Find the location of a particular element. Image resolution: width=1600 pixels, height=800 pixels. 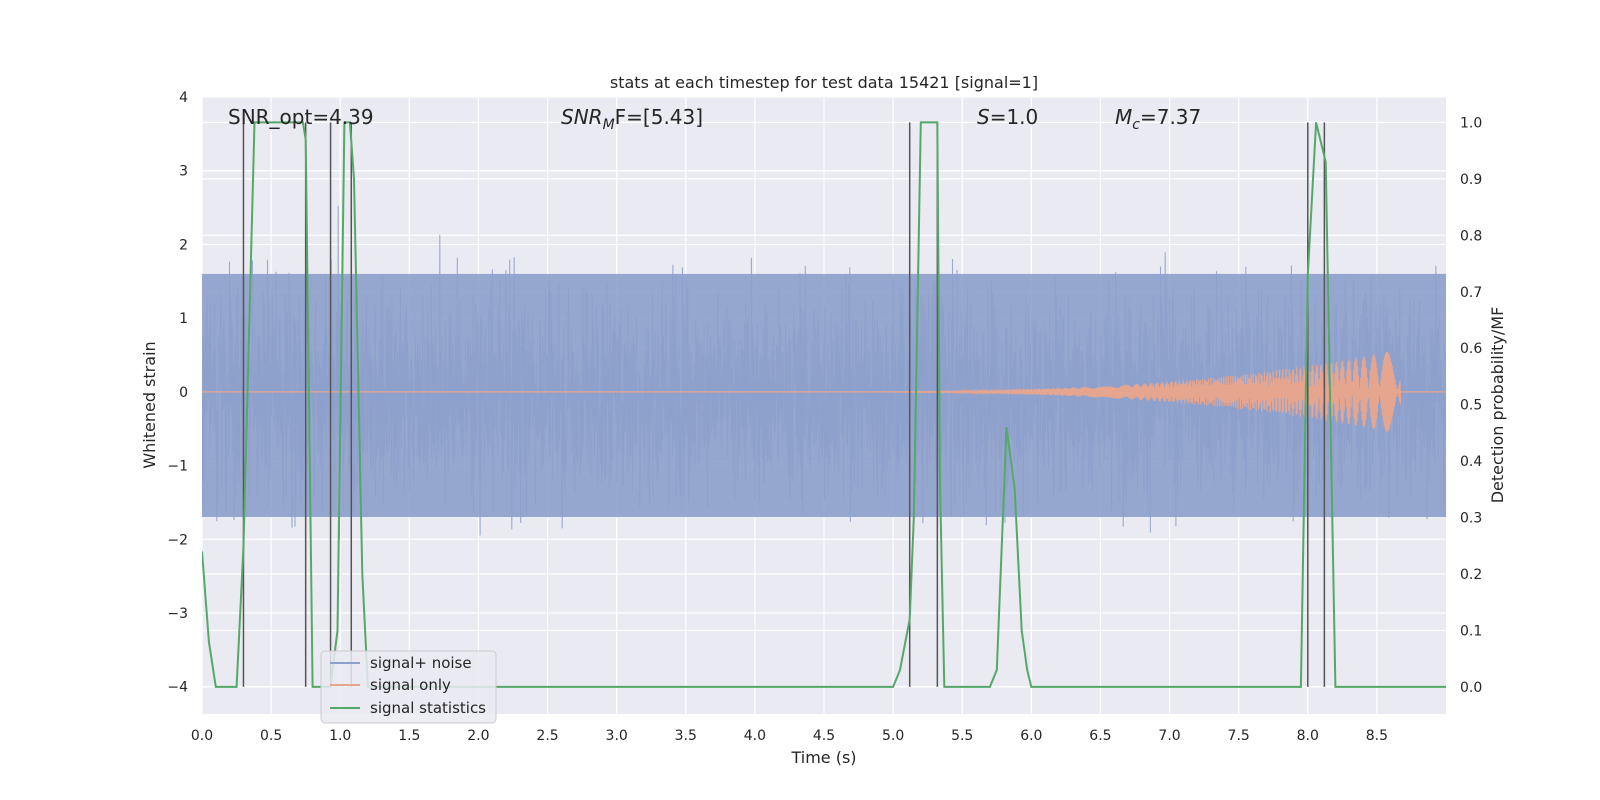

y-left-tick-label: 3 is located at coordinates (183, 172).